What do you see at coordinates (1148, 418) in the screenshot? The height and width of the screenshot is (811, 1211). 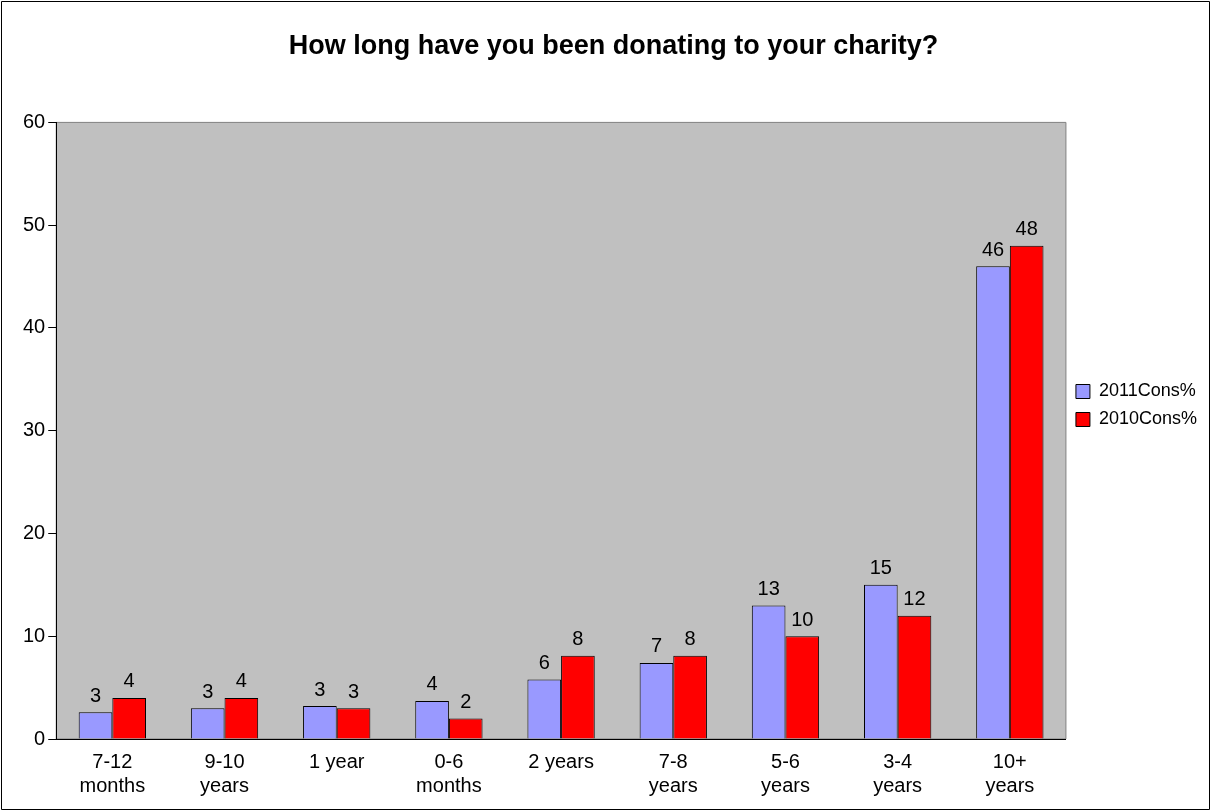 I see `legend-label: 2010Cons%` at bounding box center [1148, 418].